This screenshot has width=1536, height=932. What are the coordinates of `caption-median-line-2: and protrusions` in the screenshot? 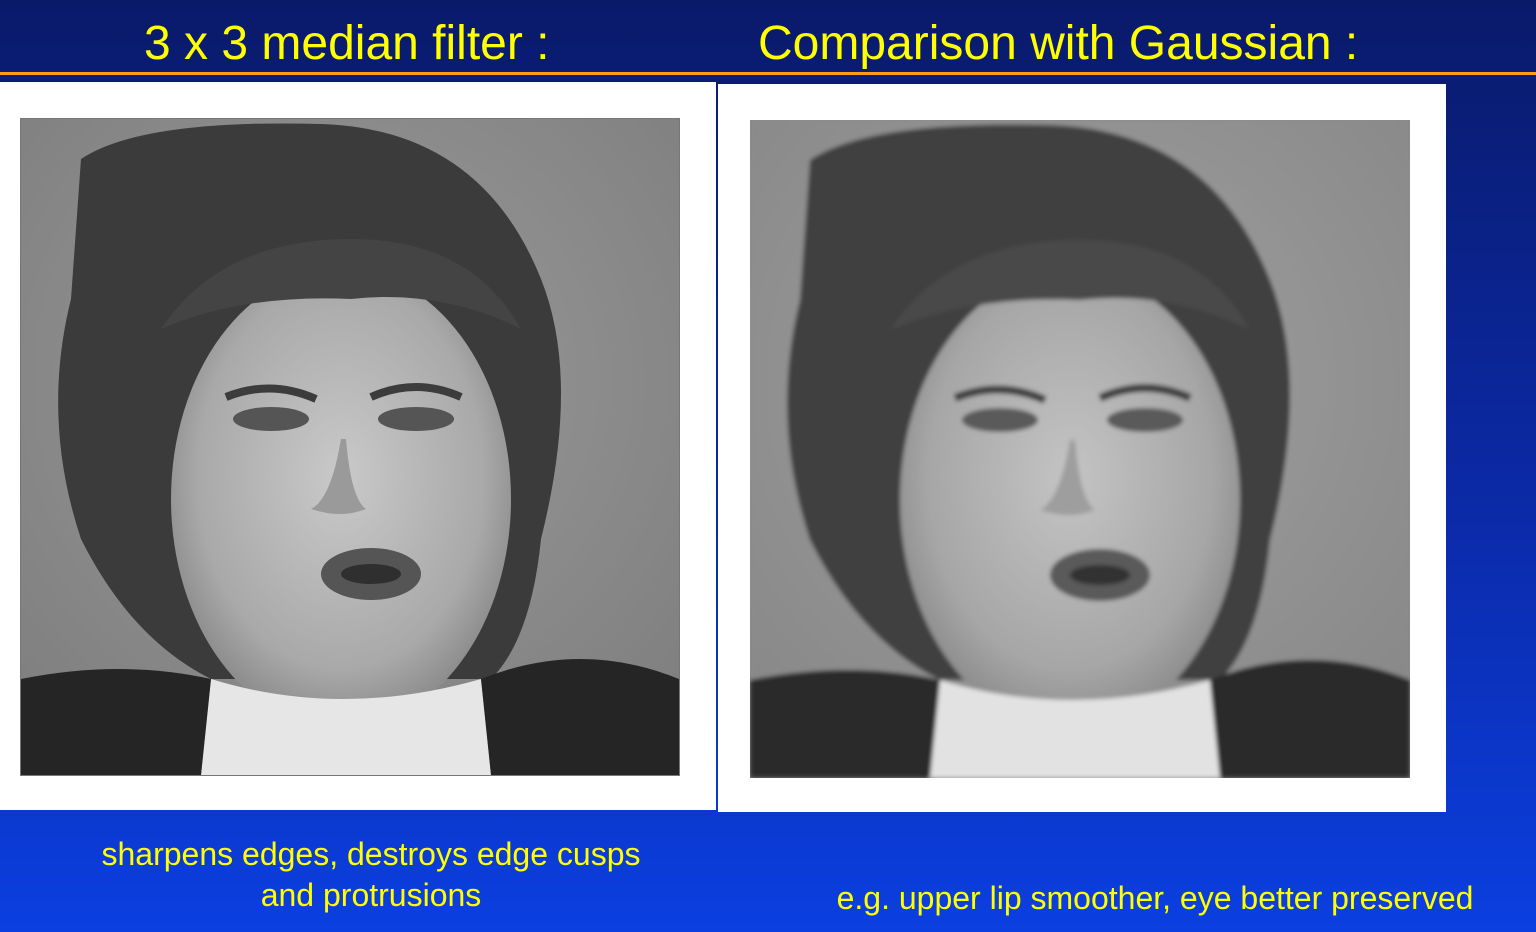 It's located at (371, 895).